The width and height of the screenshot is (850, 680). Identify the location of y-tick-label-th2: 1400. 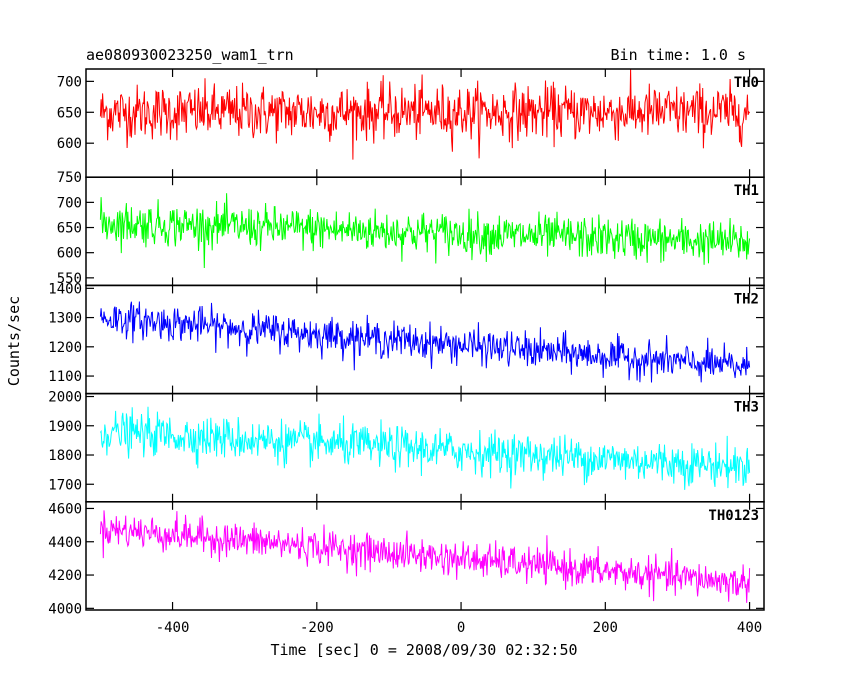
(65, 289).